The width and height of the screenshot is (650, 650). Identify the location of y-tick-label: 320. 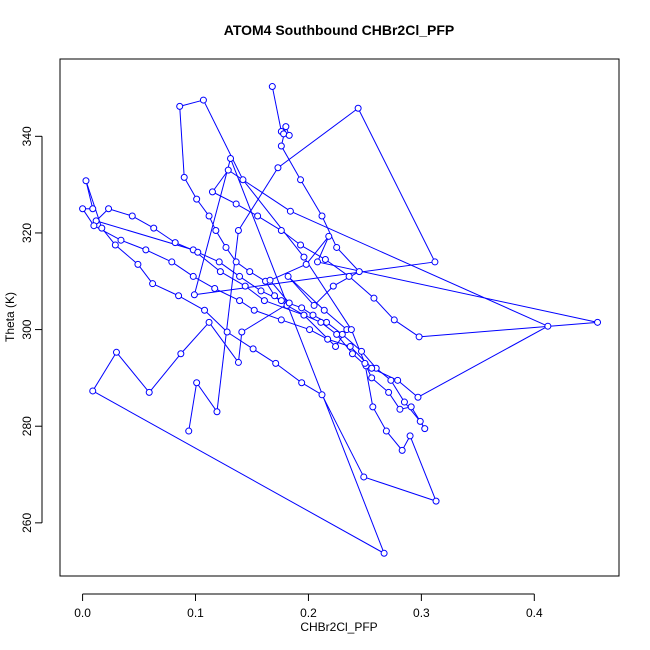
(27, 233).